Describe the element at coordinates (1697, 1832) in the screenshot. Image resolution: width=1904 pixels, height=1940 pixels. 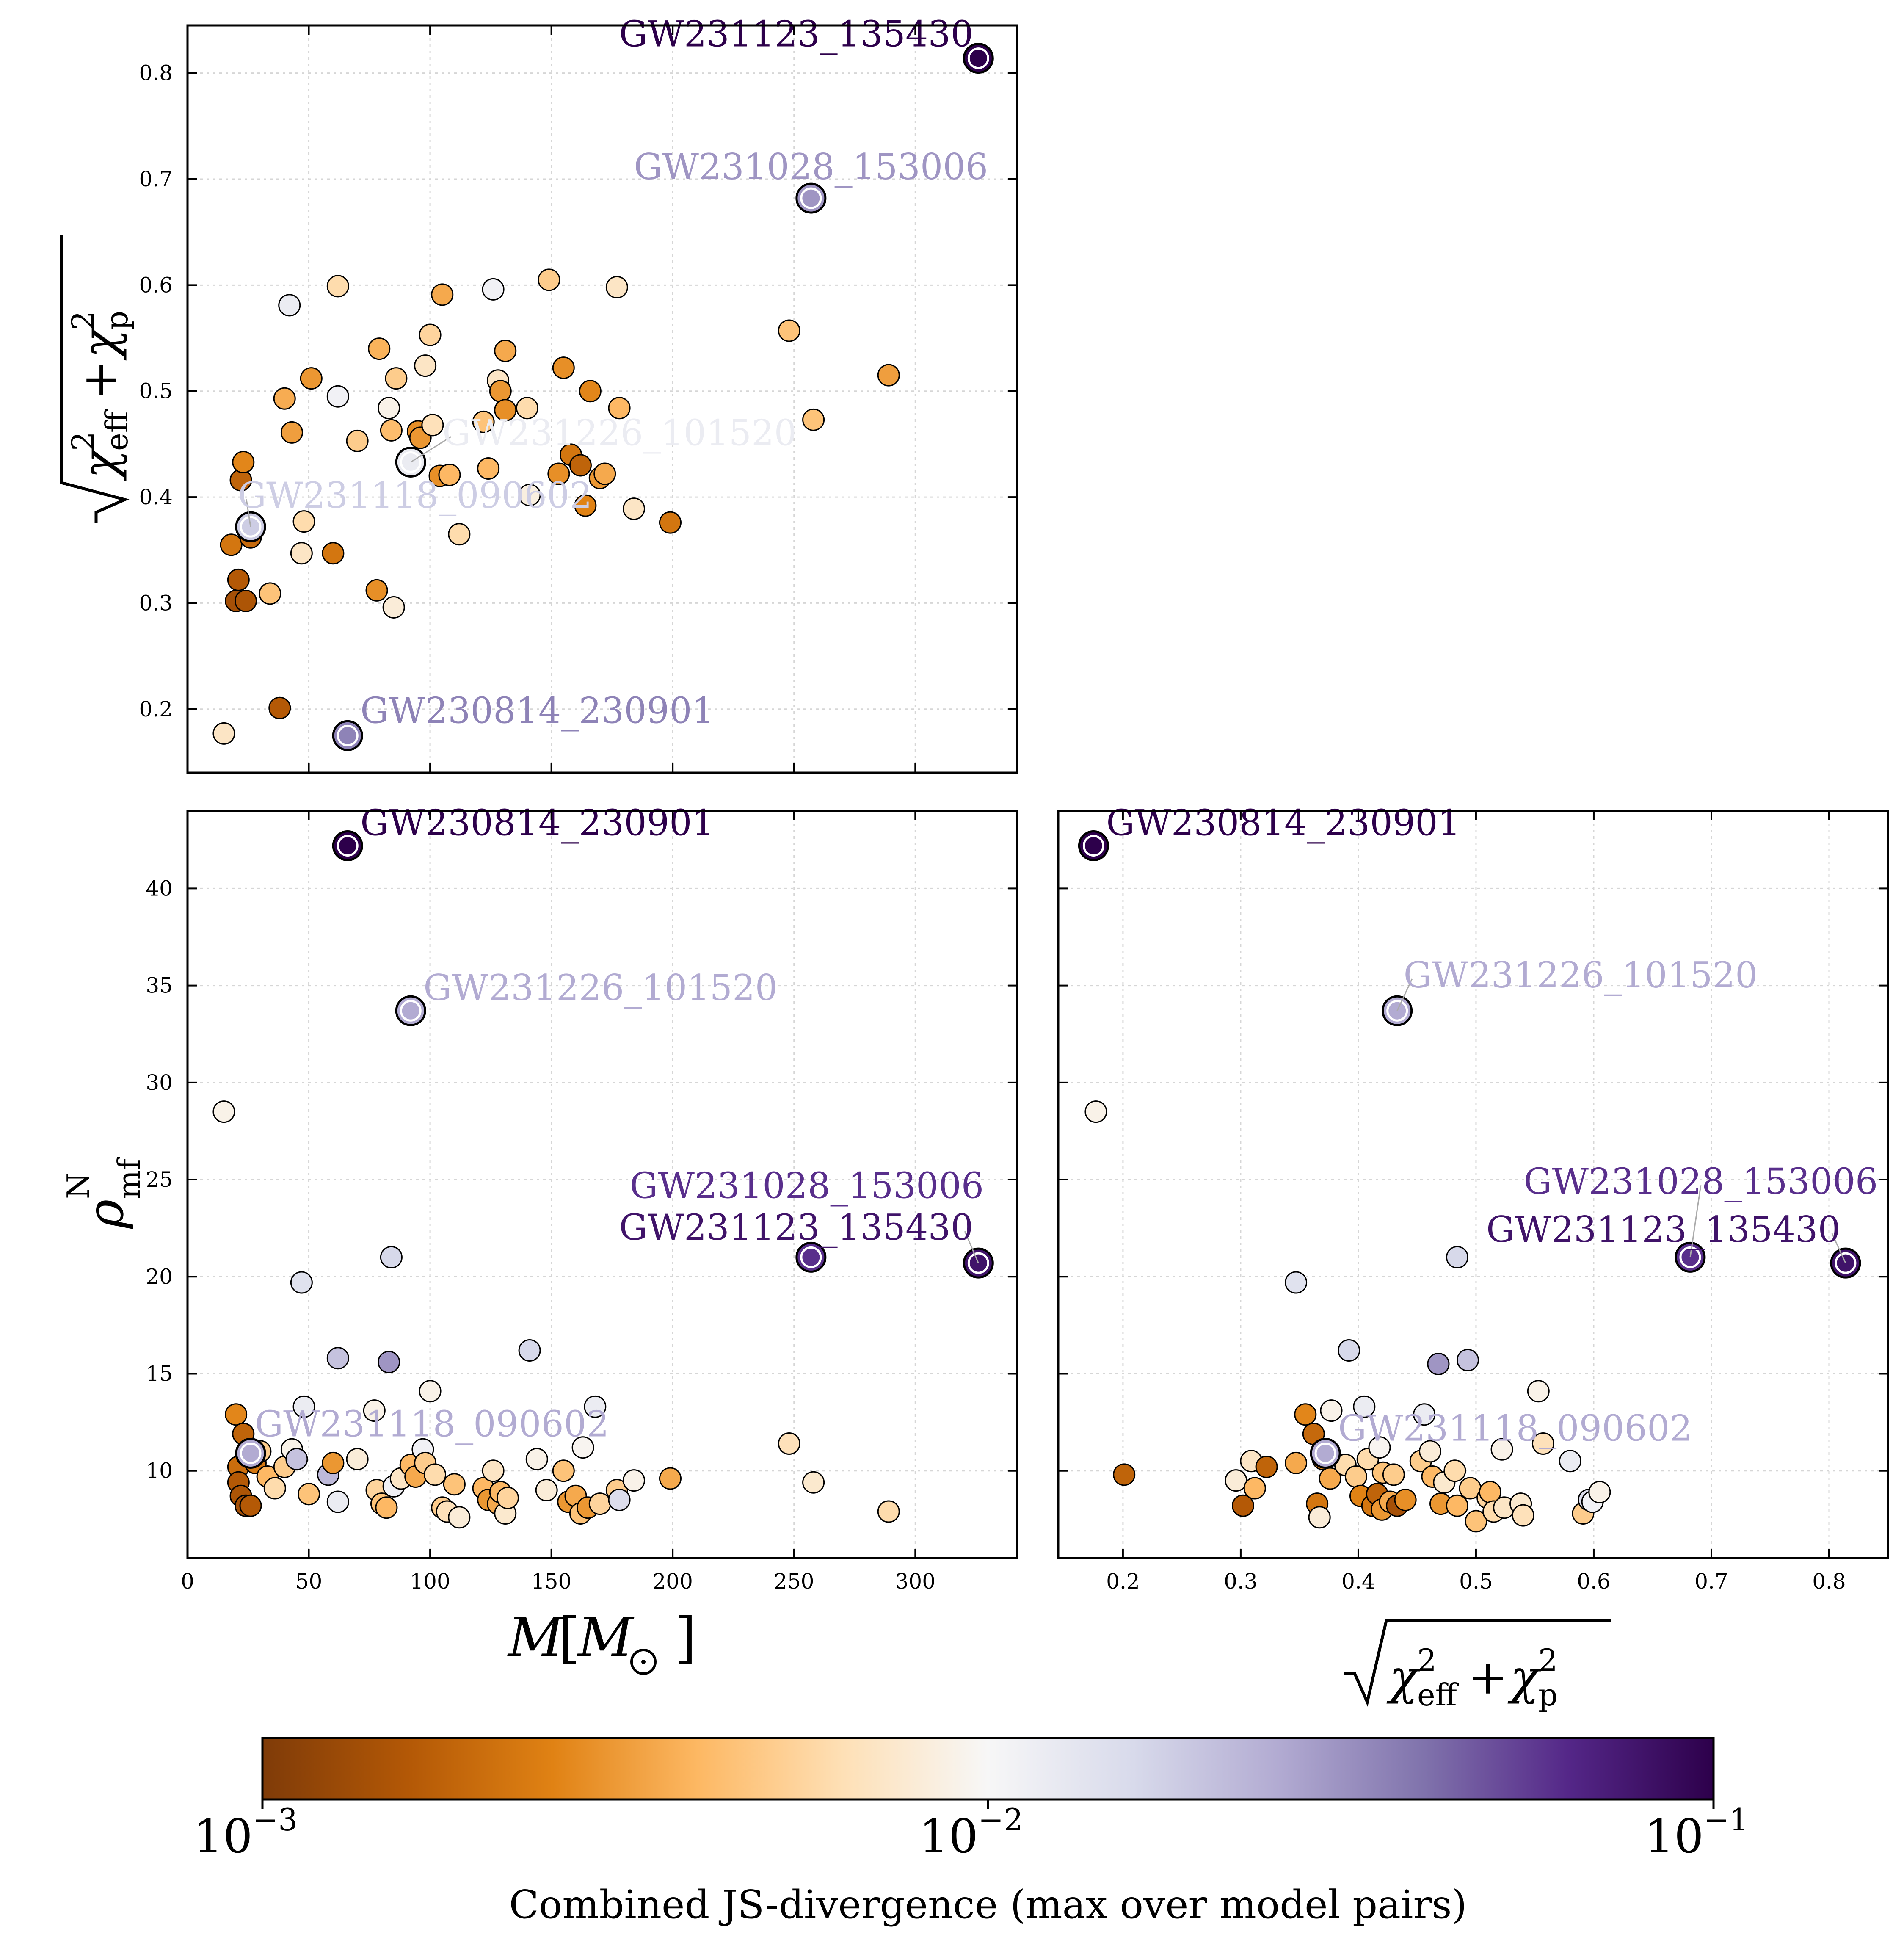
I see `colorbar-tick-label: 10⁻¹` at that location.